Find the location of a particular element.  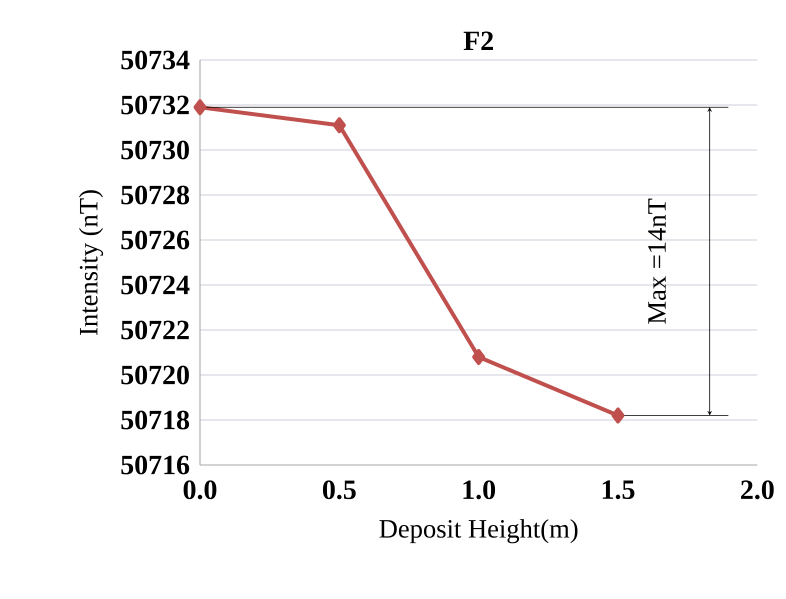

x-tick-label: 2.0 is located at coordinates (757, 490).